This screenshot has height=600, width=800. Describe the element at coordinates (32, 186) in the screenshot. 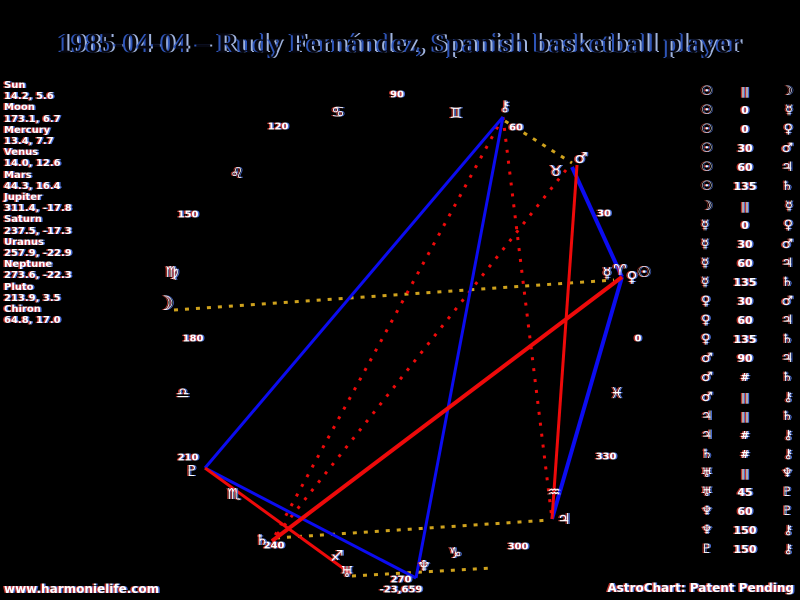

I see `planet-value-mars: 44.3, 16.4` at that location.